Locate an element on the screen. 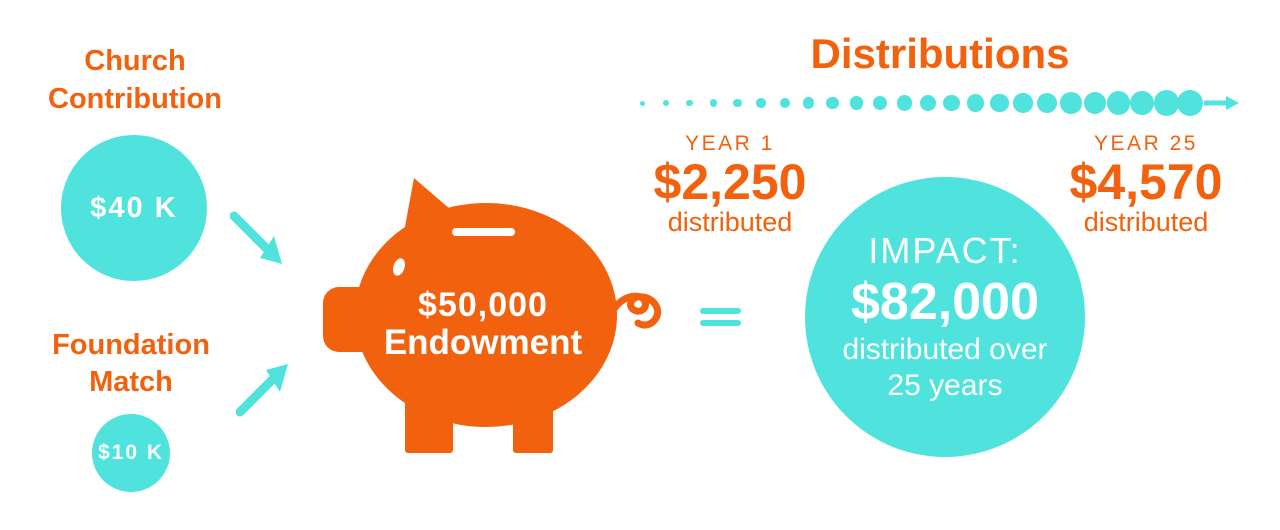  year25-label: YEAR 25 is located at coordinates (1146, 143).